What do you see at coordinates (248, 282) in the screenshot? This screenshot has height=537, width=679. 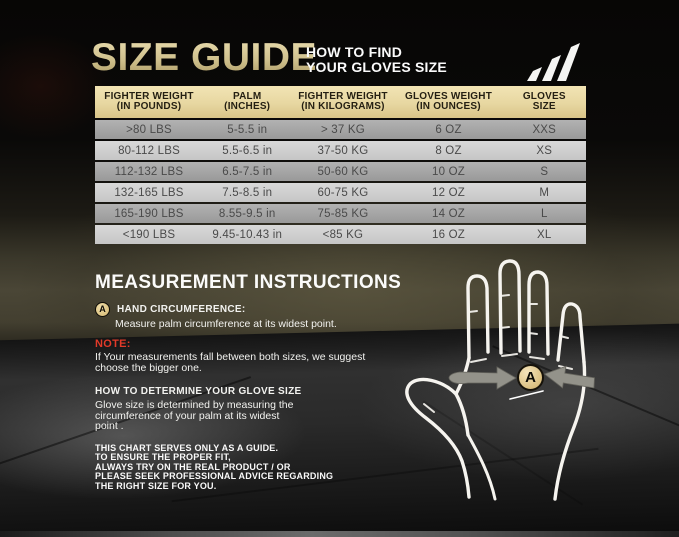 I see `instructions-title: MEASUREMENT INSTRUCTIONS` at bounding box center [248, 282].